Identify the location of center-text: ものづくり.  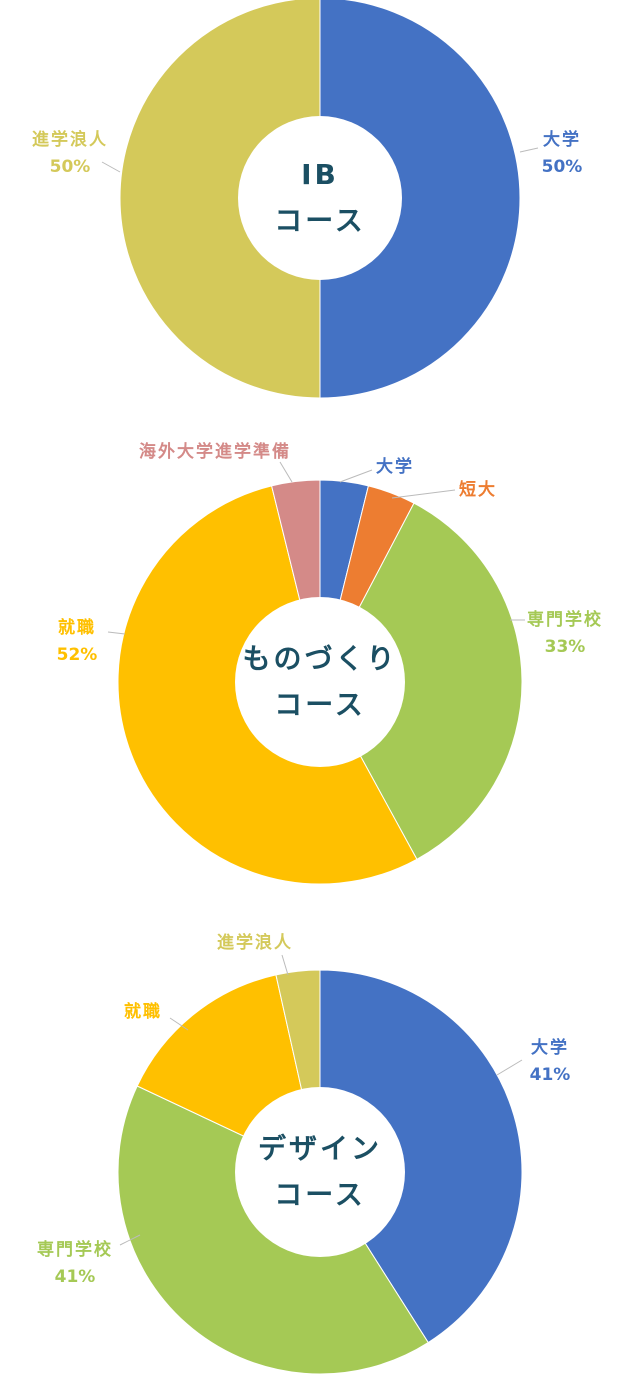
(319, 658).